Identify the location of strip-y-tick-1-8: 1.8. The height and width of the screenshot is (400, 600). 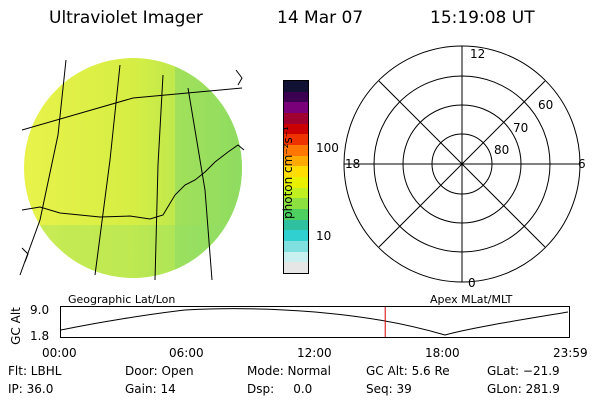
(40, 336).